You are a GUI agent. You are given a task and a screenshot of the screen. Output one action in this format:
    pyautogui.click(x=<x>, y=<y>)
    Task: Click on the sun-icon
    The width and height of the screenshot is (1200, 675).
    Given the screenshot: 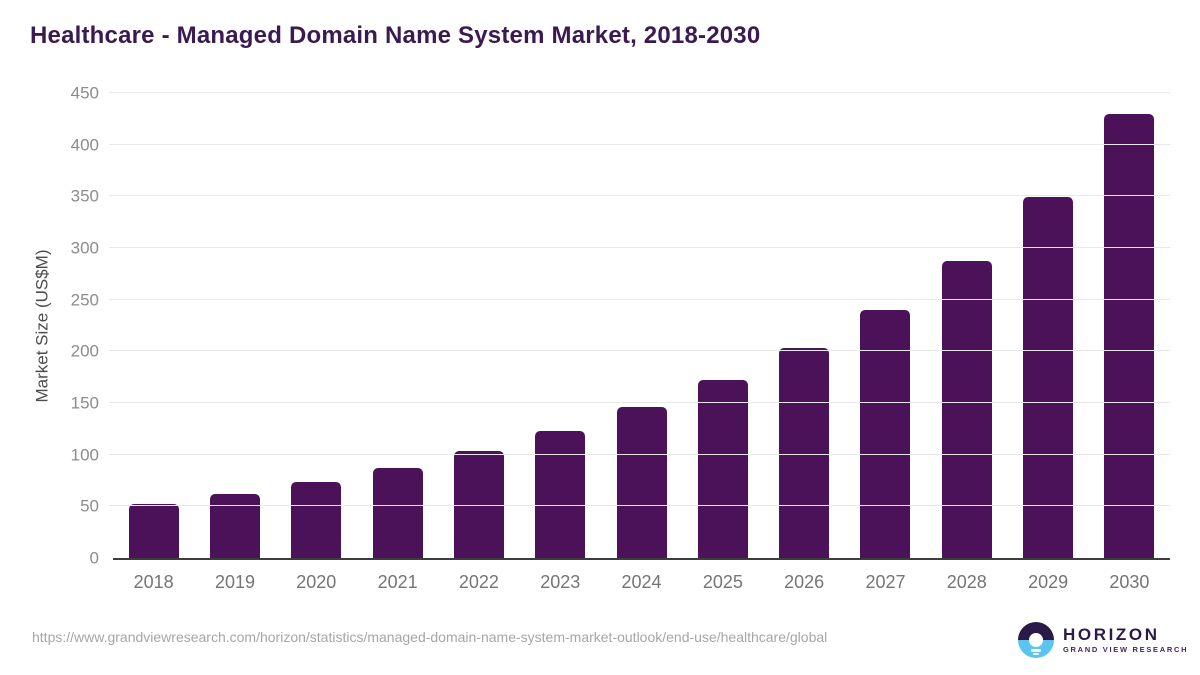 What is the action you would take?
    pyautogui.click(x=1036, y=640)
    